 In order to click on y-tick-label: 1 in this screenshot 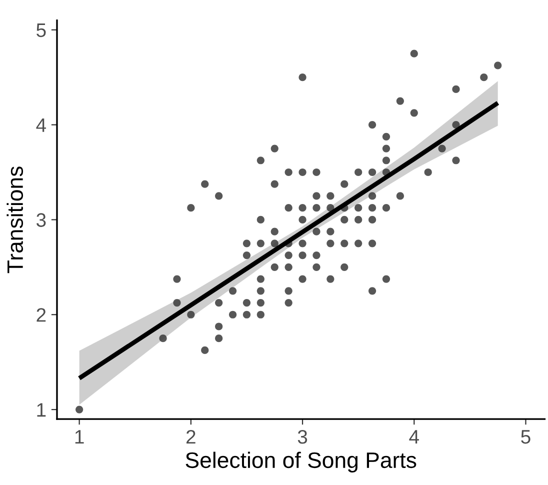, I will do `click(41, 410)`.